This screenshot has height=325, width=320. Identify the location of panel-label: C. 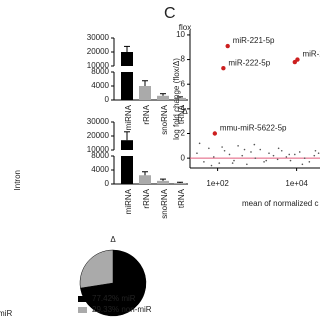
(170, 13).